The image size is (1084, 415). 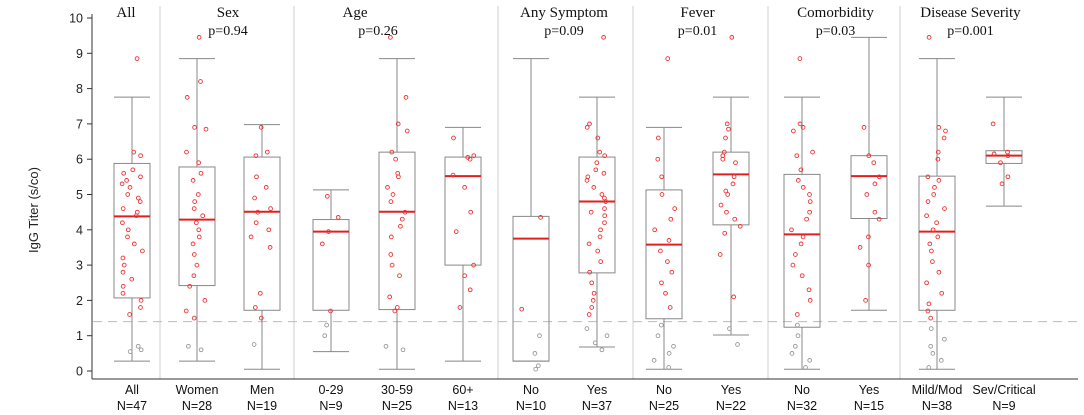 What do you see at coordinates (397, 390) in the screenshot?
I see `x-group-label: 30-59` at bounding box center [397, 390].